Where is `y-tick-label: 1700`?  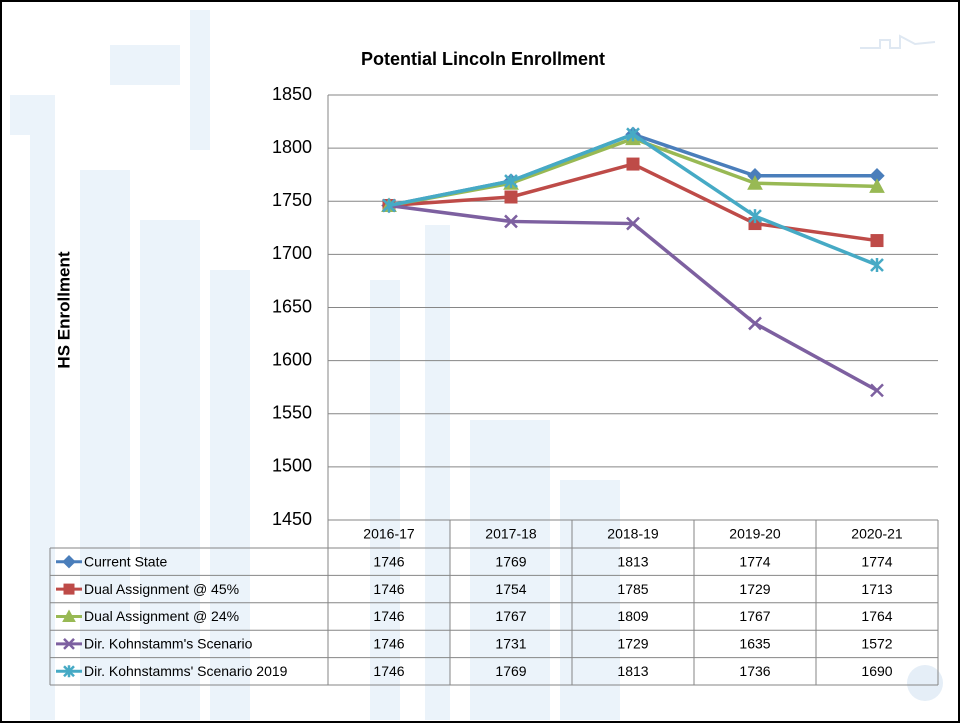
y-tick-label: 1700 is located at coordinates (292, 253).